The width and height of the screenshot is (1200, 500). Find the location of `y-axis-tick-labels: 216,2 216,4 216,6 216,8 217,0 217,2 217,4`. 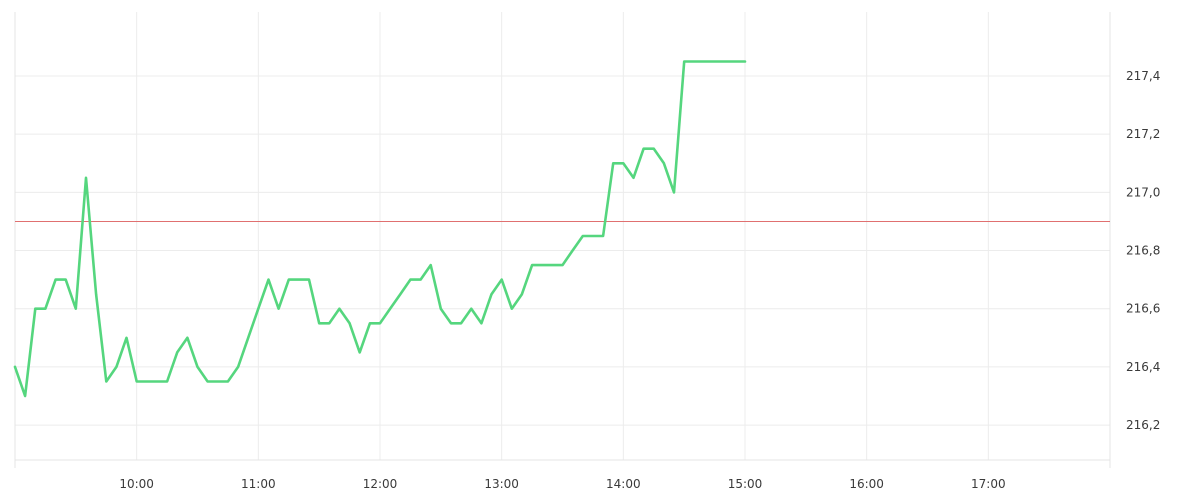

y-axis-tick-labels: 216,2 216,4 216,6 216,8 217,0 217,2 217,4 is located at coordinates (1143, 250).